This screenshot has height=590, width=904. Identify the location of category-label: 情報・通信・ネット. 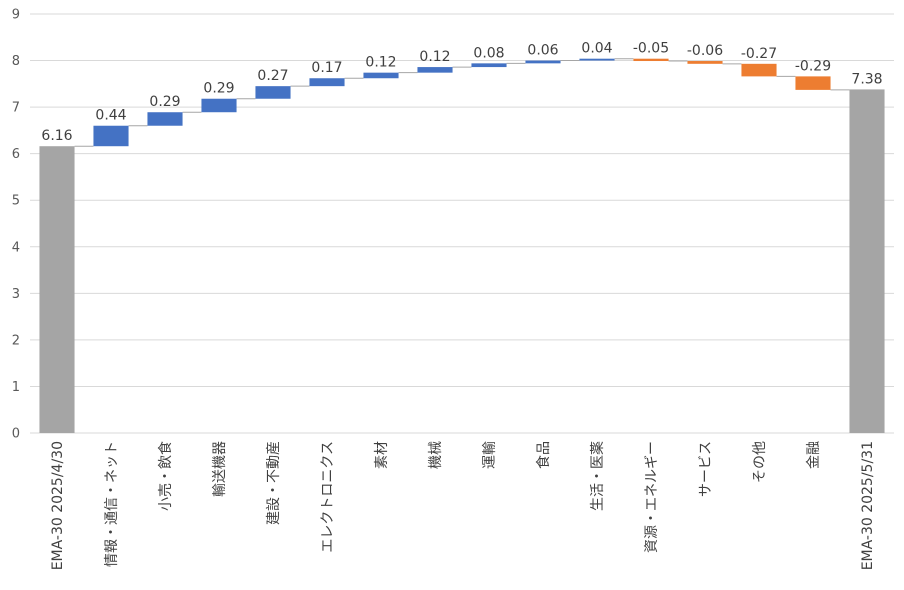
(112, 504).